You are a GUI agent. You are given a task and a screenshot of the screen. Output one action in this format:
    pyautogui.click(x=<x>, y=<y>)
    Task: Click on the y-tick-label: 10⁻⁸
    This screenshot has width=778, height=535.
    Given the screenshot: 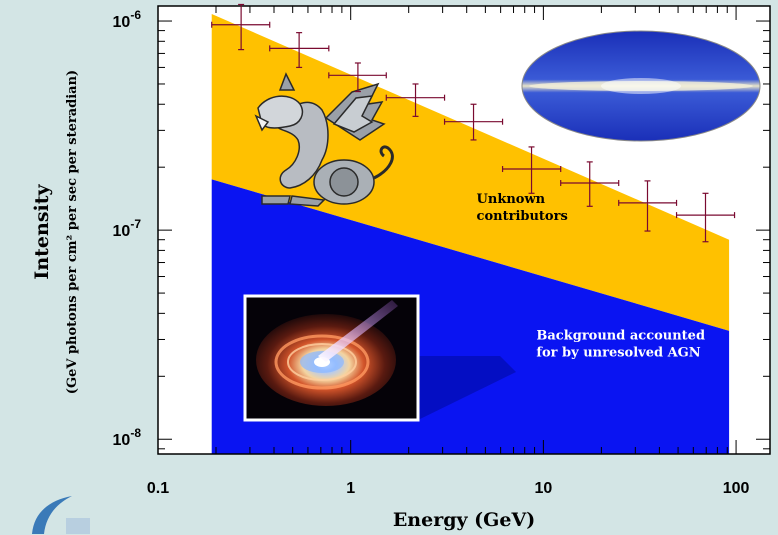 What is the action you would take?
    pyautogui.click(x=127, y=437)
    